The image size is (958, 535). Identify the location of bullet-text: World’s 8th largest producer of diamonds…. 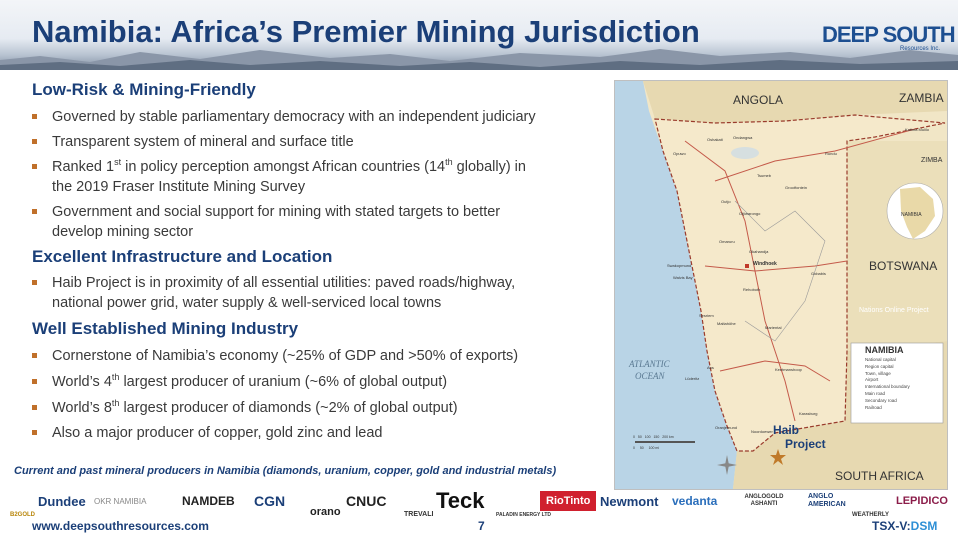
(255, 407).